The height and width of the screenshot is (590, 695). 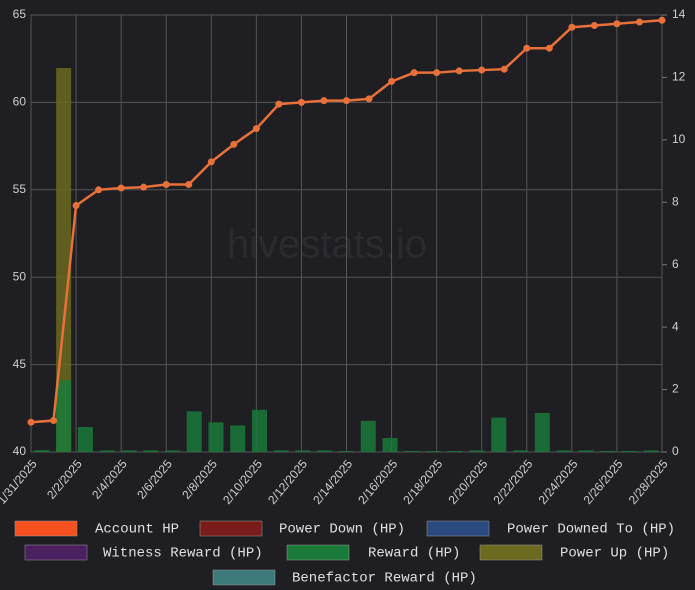 I want to click on x-tick-label: 2/4/2025, so click(x=109, y=479).